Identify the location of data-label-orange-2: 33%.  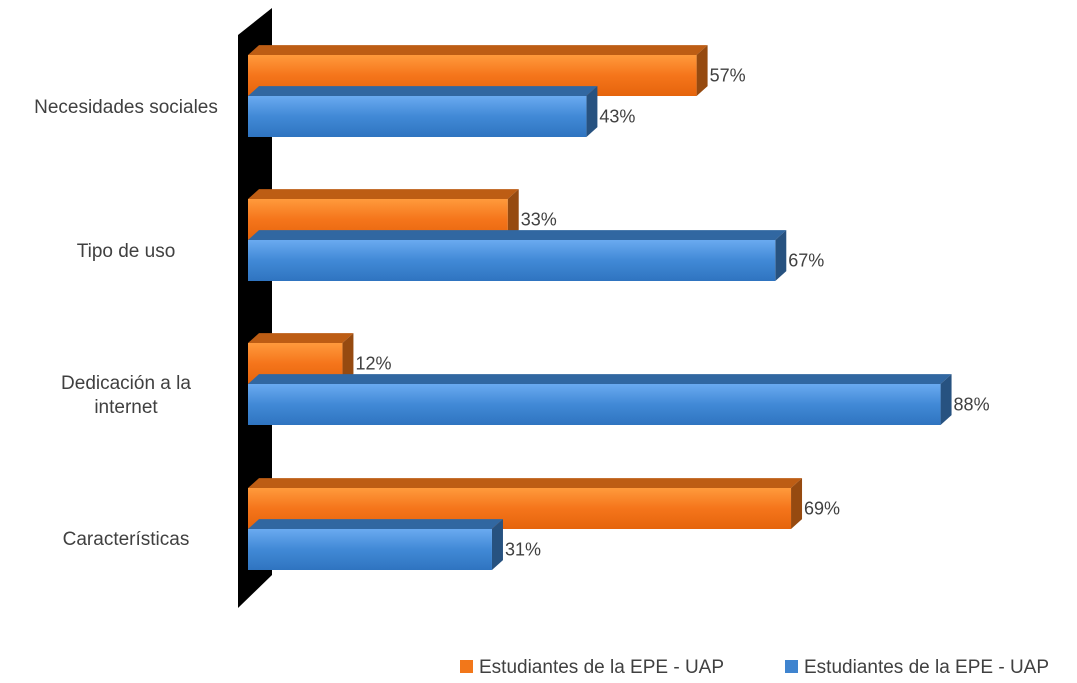
(539, 220).